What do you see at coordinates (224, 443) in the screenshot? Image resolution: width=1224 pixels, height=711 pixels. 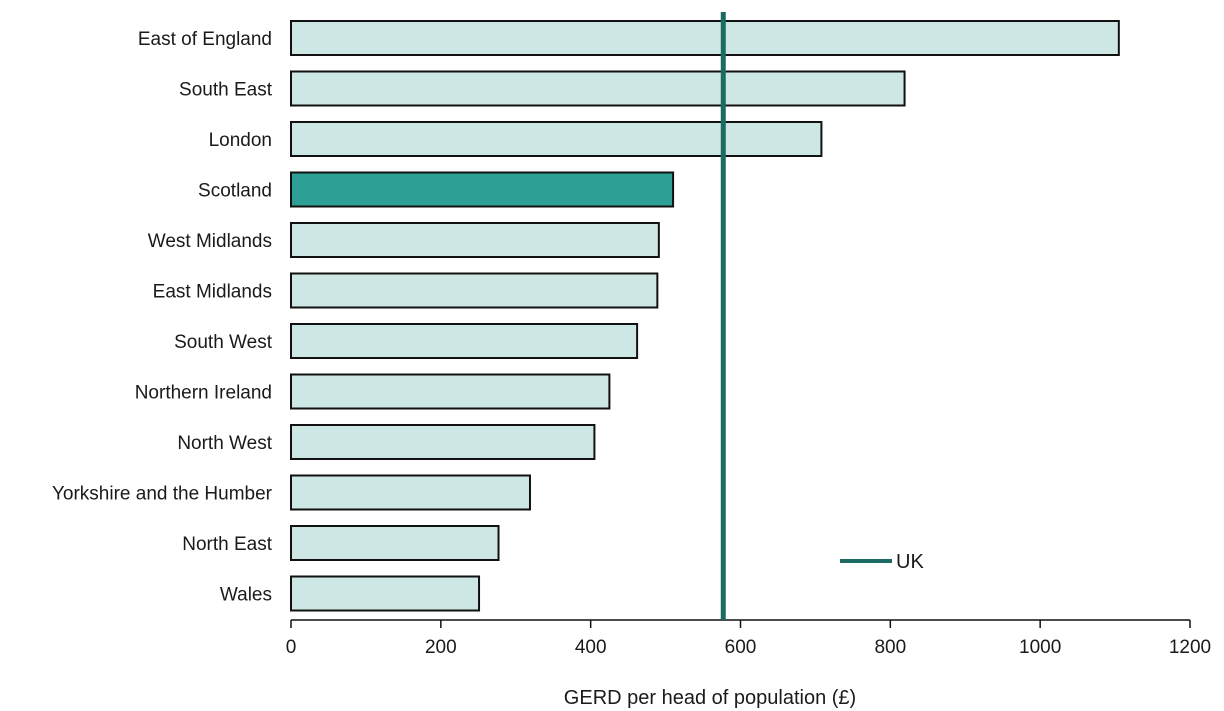 I see `category-label-north-west: North West` at bounding box center [224, 443].